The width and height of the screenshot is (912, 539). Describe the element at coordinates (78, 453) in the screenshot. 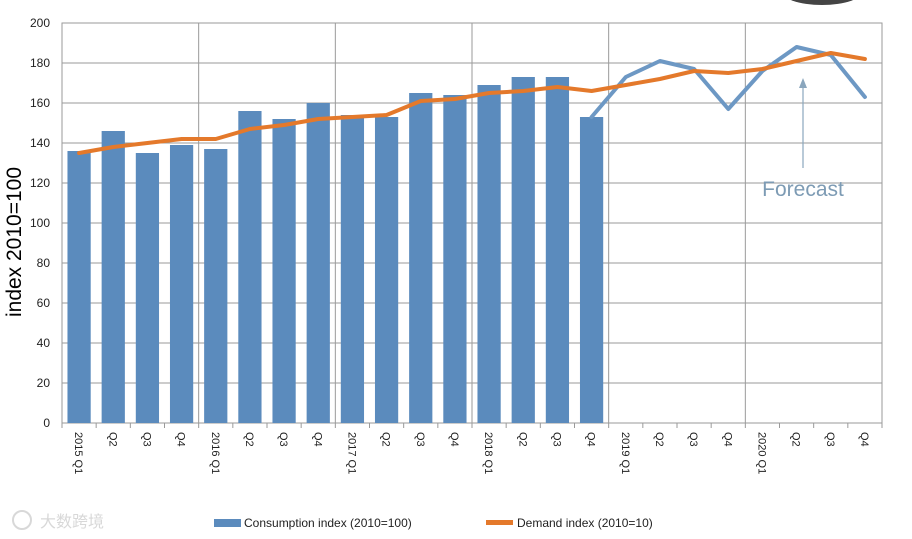

I see `x-tick-label: 2015 Q1` at that location.